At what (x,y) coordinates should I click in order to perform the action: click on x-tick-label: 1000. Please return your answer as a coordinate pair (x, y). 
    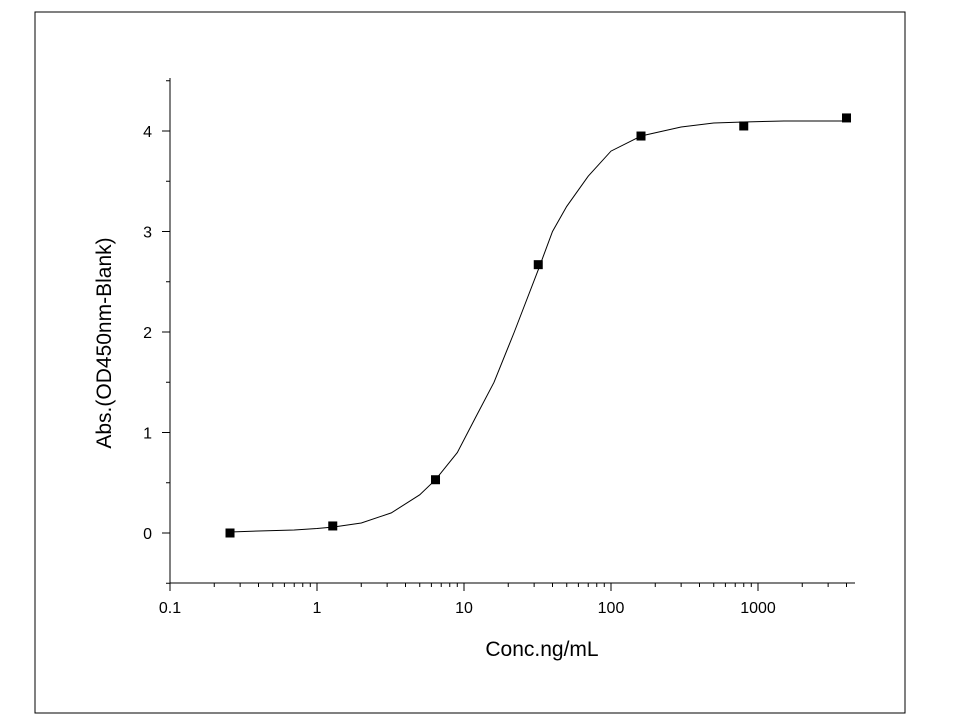
    Looking at the image, I should click on (758, 608).